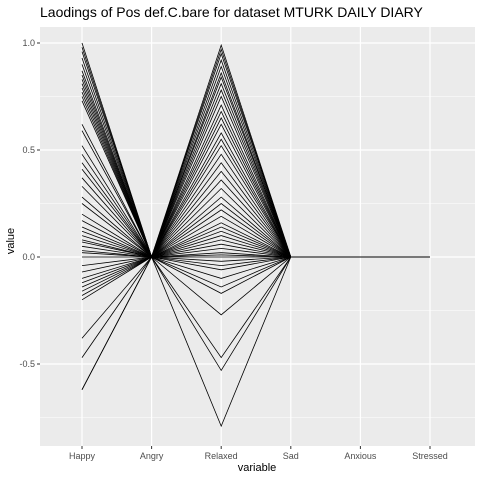 Image resolution: width=480 pixels, height=480 pixels. What do you see at coordinates (430, 456) in the screenshot?
I see `x-tick-label-stressed: Stressed` at bounding box center [430, 456].